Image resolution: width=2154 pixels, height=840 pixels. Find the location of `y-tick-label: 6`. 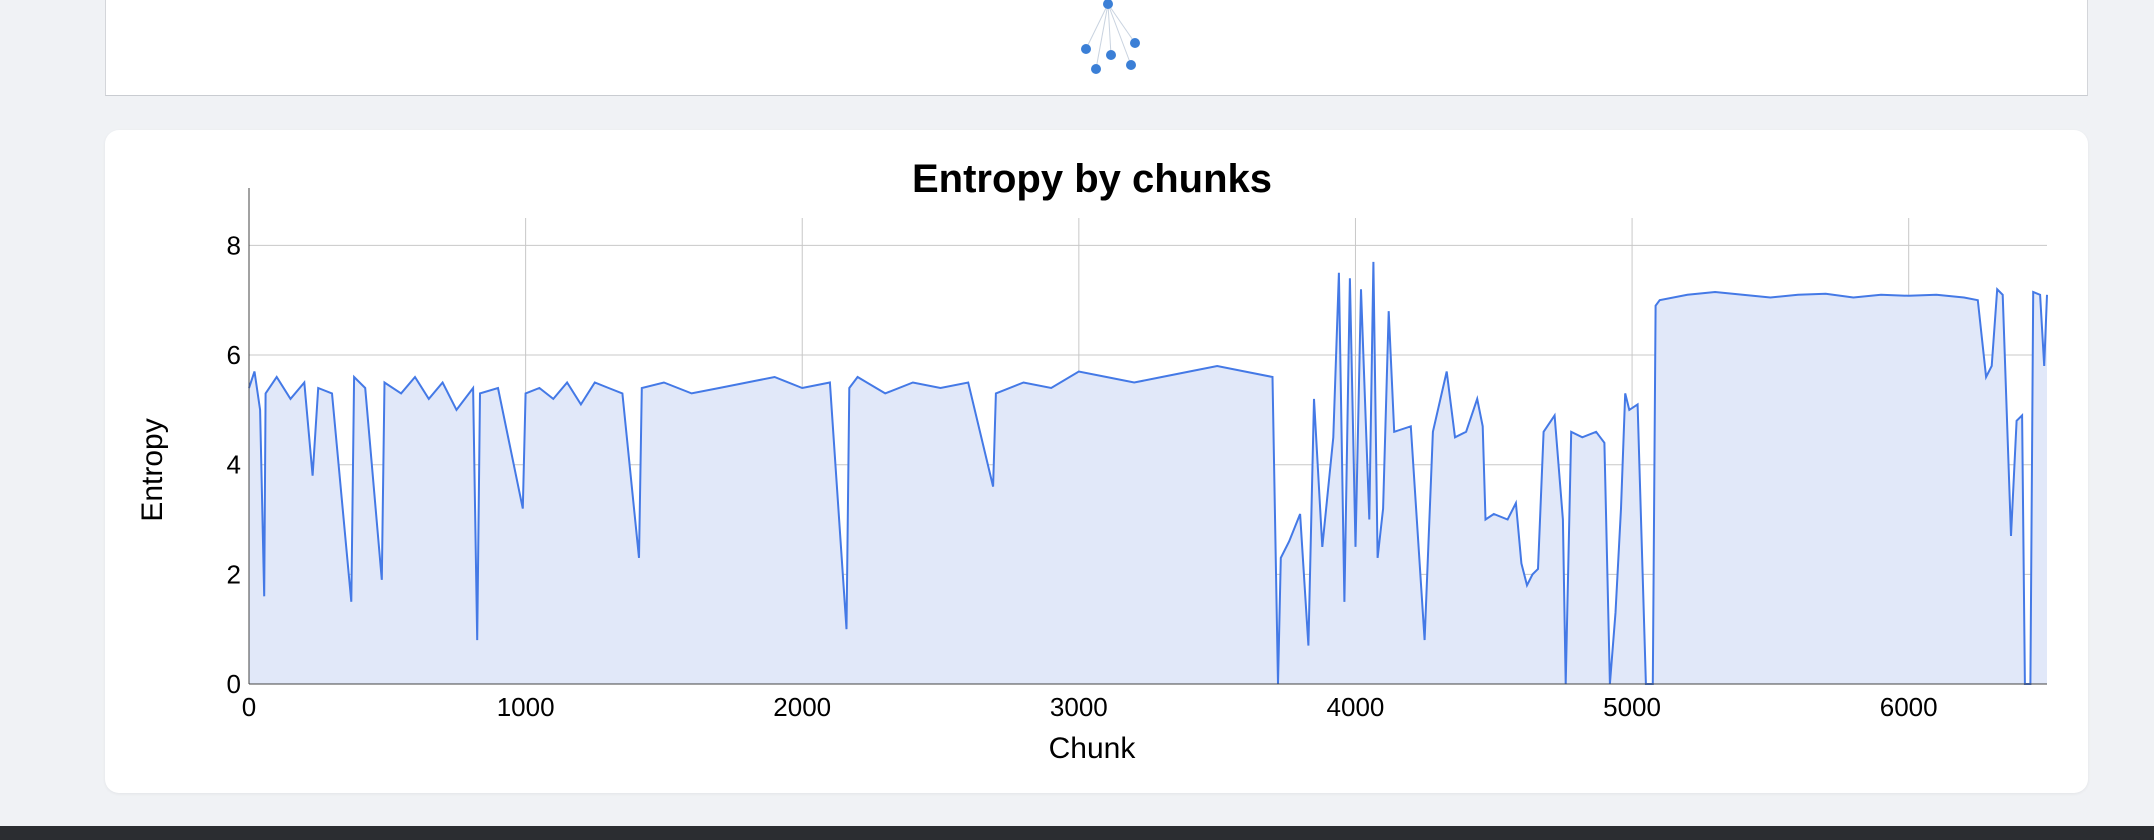

y-tick-label: 6 is located at coordinates (234, 355).